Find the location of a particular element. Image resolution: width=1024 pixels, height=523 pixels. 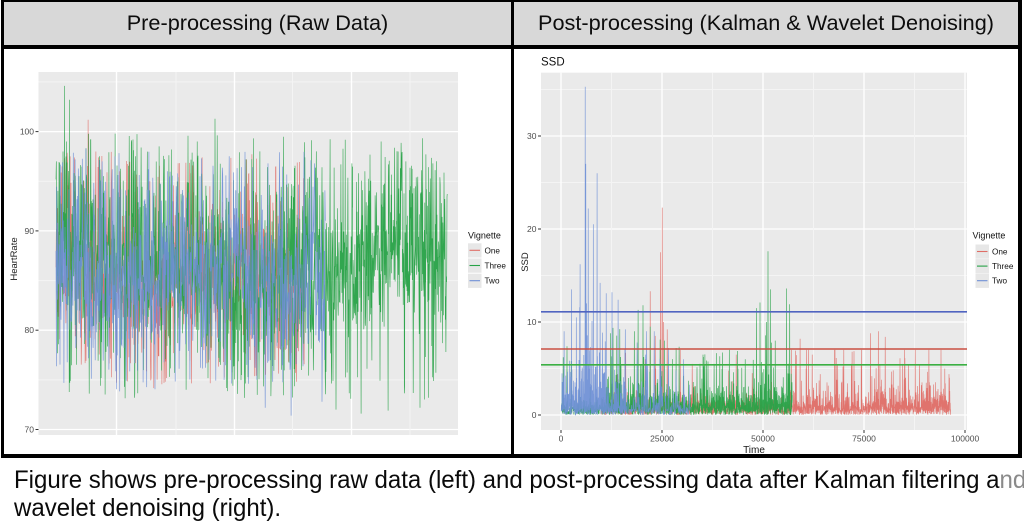

svg-text: 10 is located at coordinates (532, 322).